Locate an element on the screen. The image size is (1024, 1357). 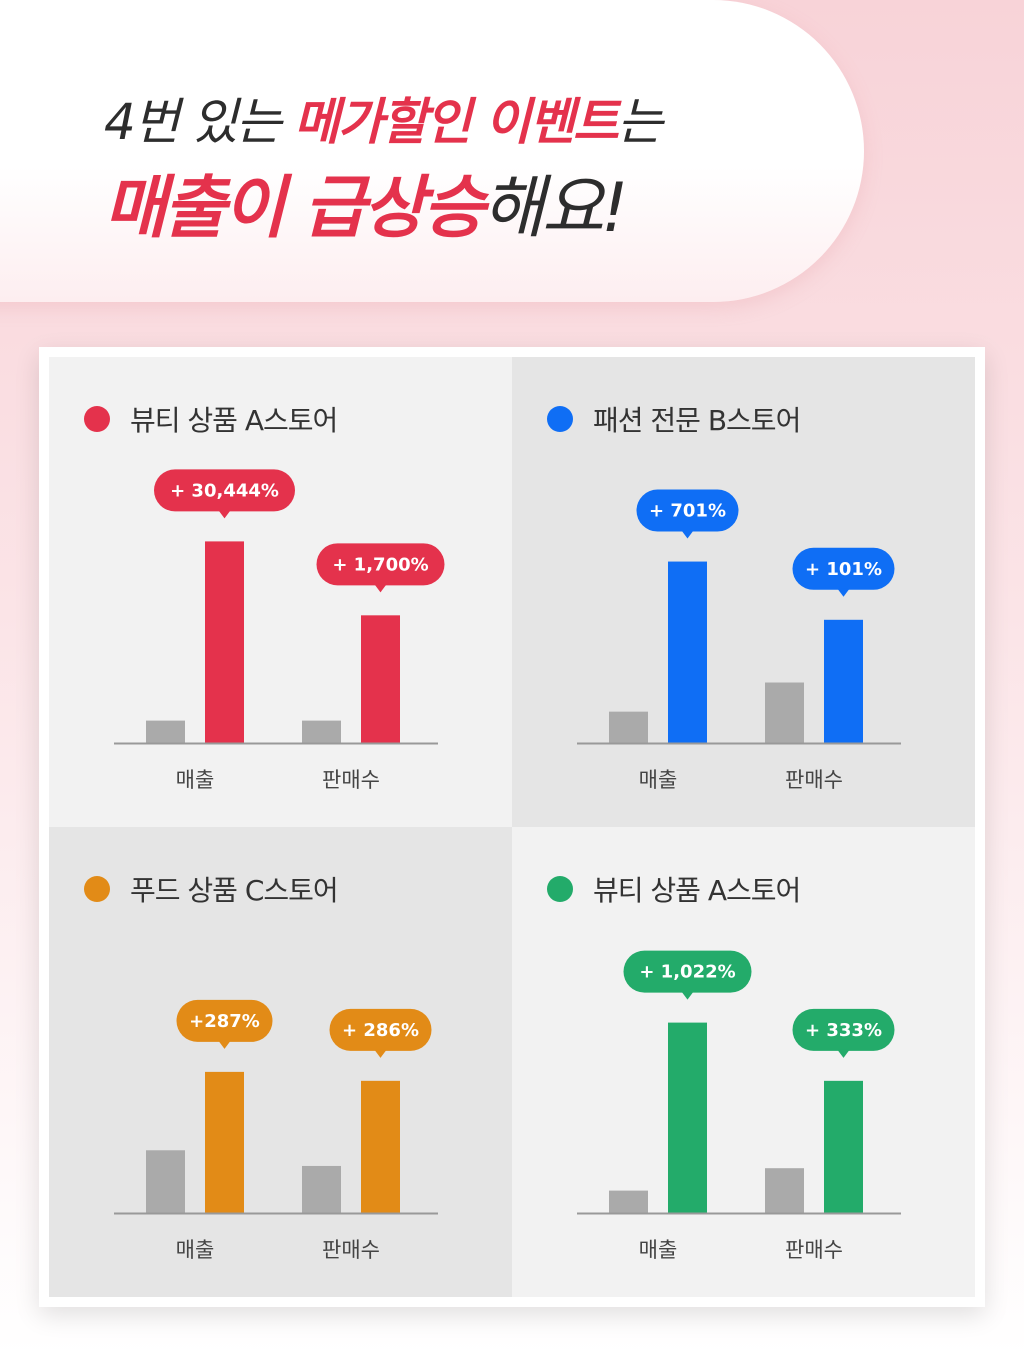
change-label: + 101% is located at coordinates (843, 569).